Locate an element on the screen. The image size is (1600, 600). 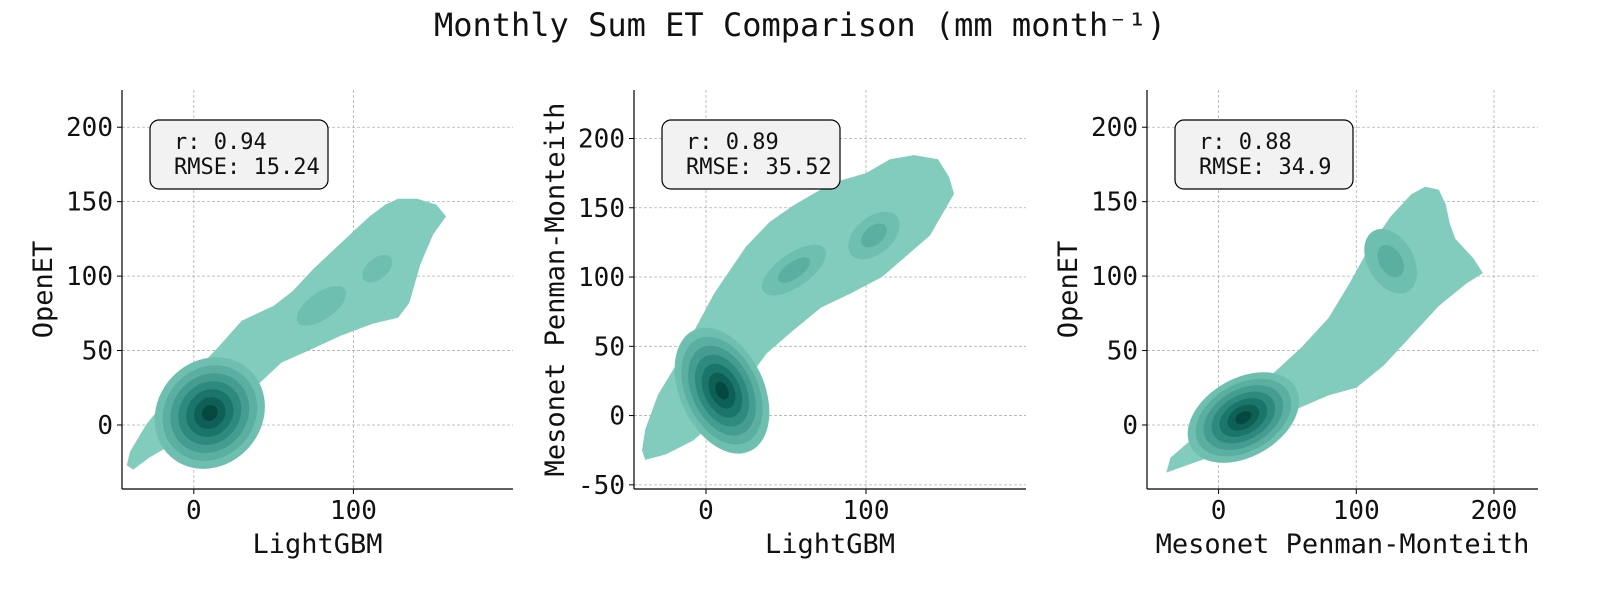
x-tick-label: 200 is located at coordinates (1493, 511).